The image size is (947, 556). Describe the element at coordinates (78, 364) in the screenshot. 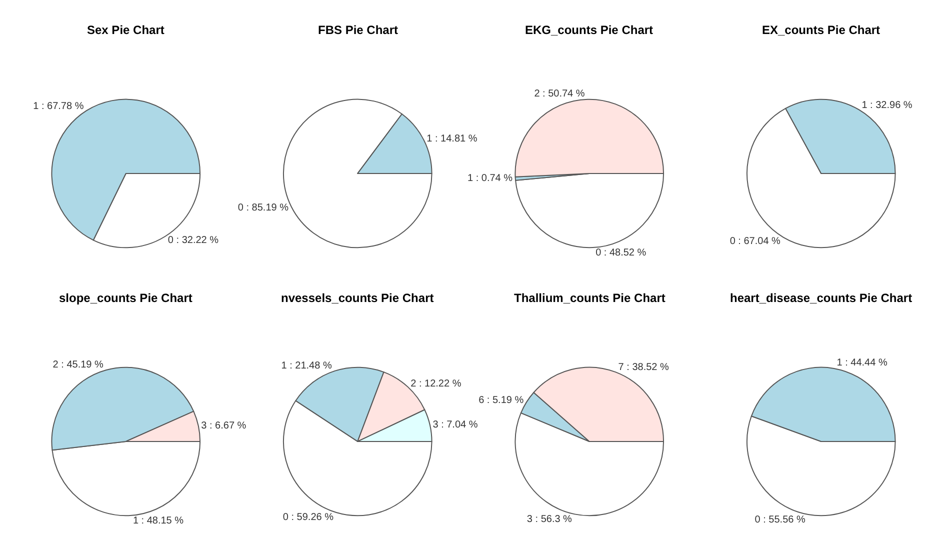

I see `slice-label: 2 : 45.19 %` at that location.